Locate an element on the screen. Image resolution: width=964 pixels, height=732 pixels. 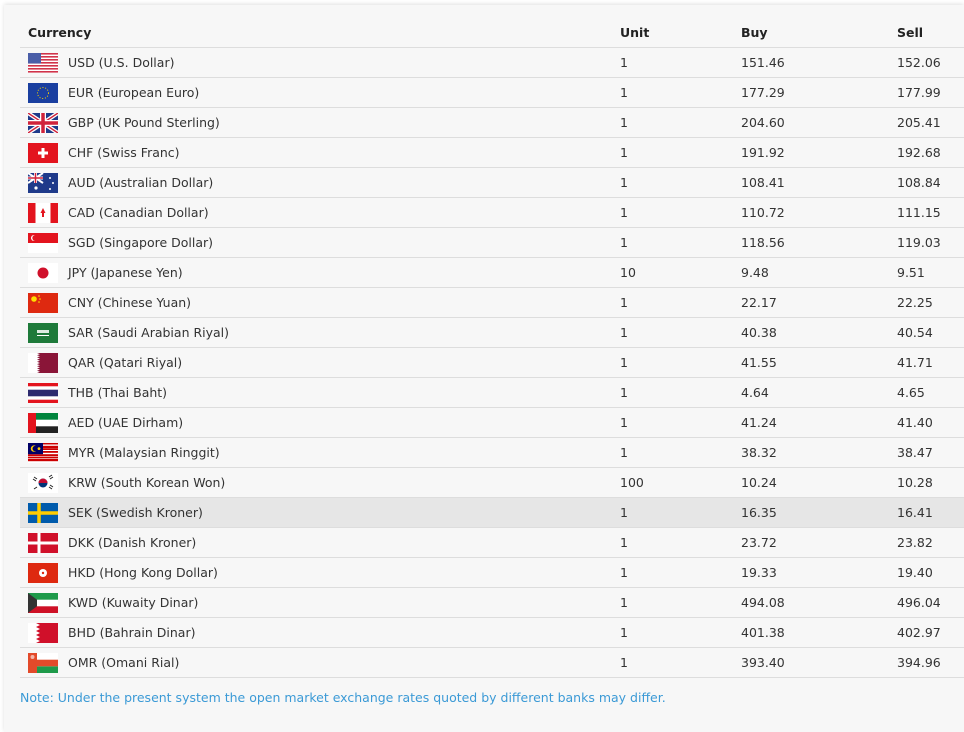
sell-rate: 10.28 is located at coordinates (930, 482).